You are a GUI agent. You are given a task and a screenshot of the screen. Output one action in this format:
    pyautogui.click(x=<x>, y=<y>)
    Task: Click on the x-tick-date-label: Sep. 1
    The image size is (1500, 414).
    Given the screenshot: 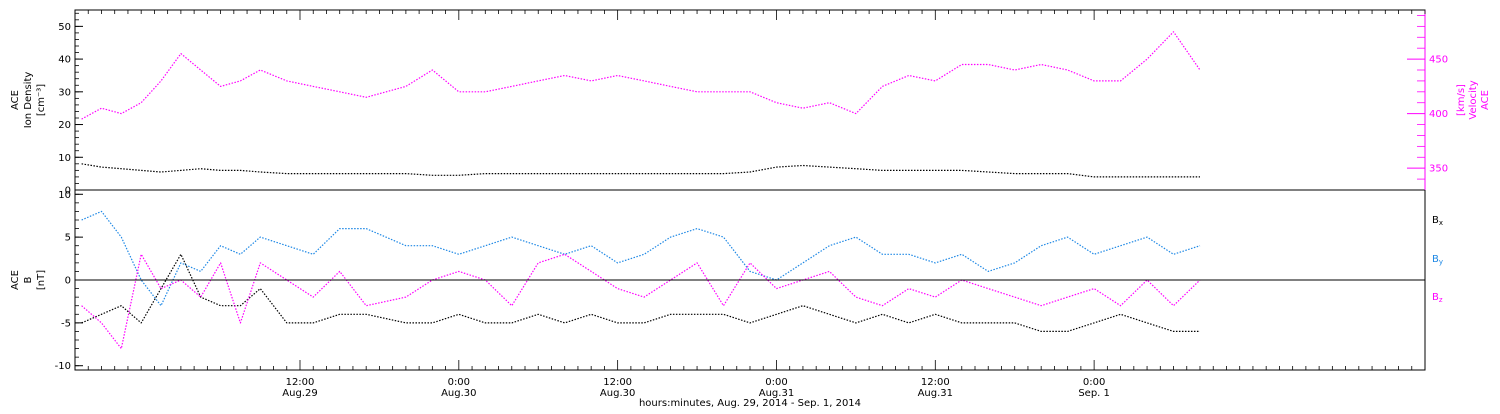 What is the action you would take?
    pyautogui.click(x=1094, y=393)
    